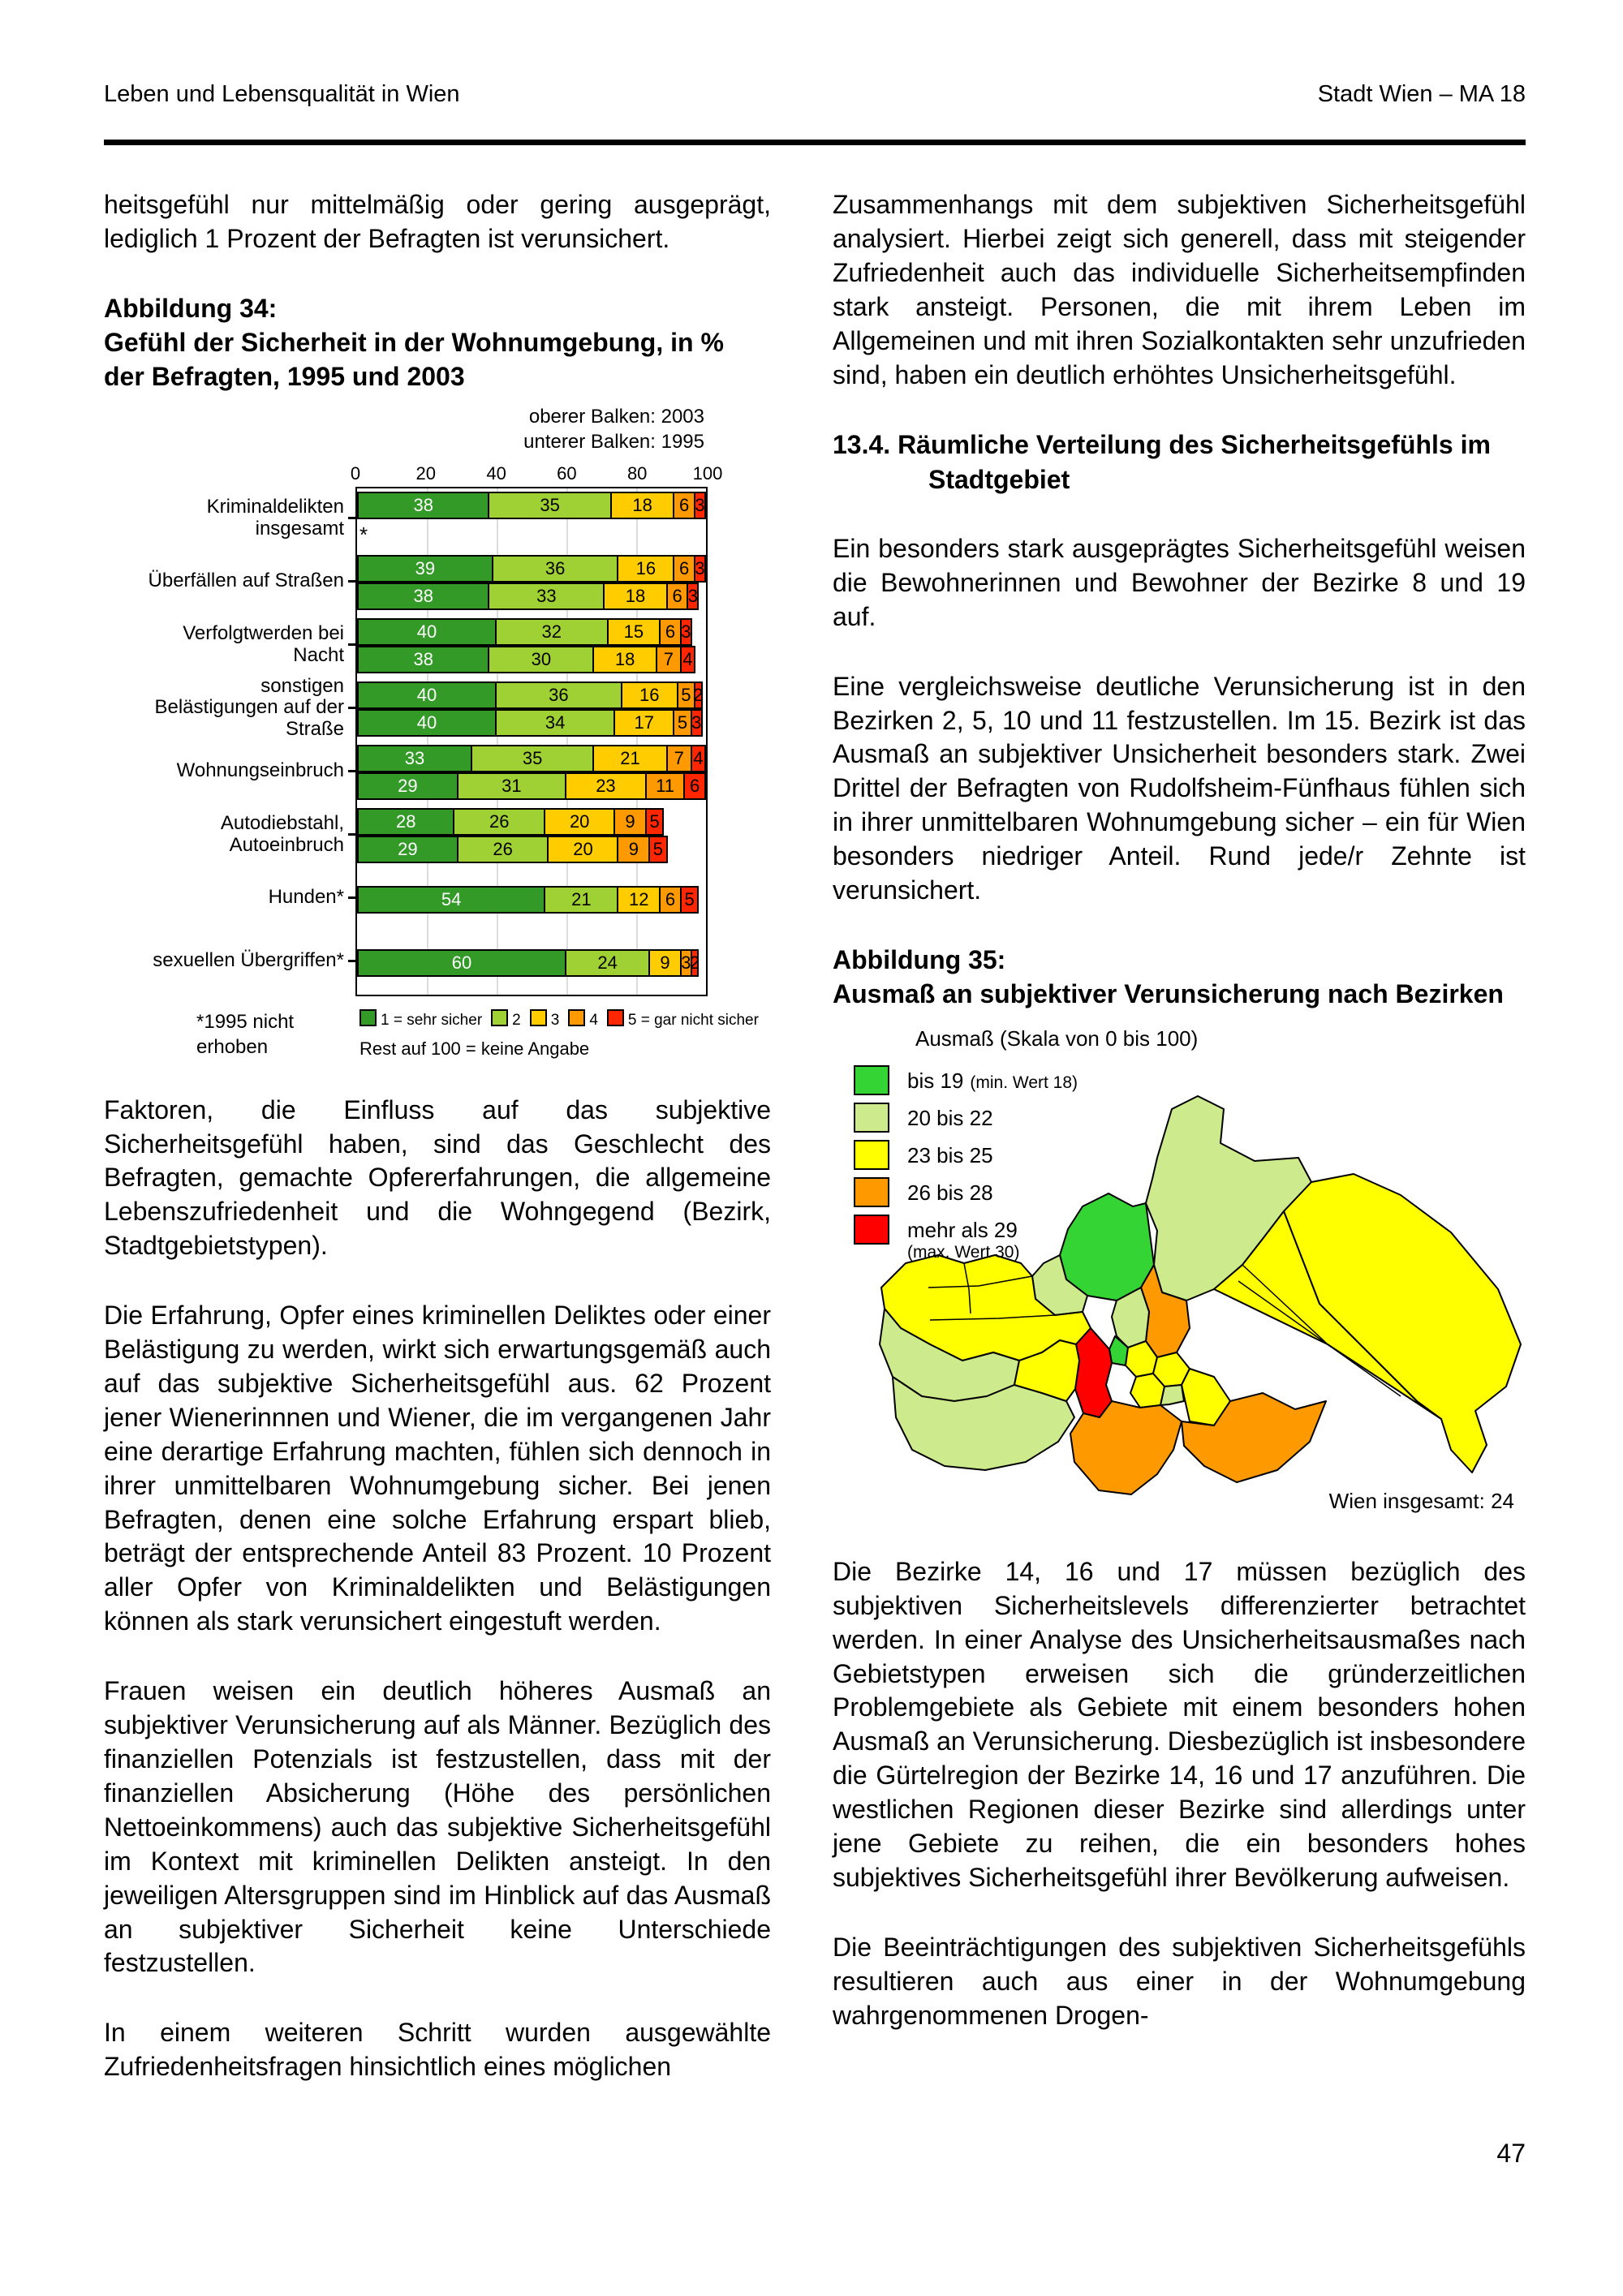  I want to click on bar-segment: 18, so click(643, 505).